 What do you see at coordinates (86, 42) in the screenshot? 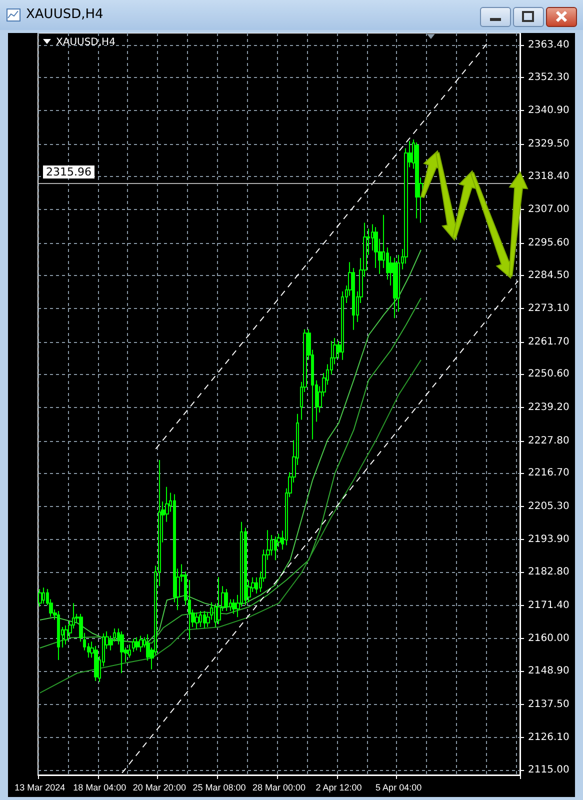
I see `chart-subtitle: XAUUSD,H4` at bounding box center [86, 42].